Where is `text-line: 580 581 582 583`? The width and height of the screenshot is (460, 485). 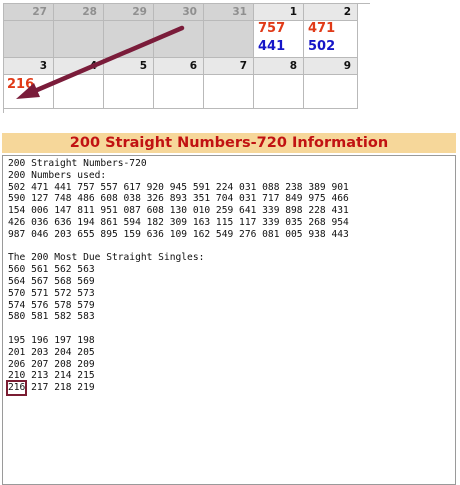
text-line: 580 581 582 583 is located at coordinates (51, 317).